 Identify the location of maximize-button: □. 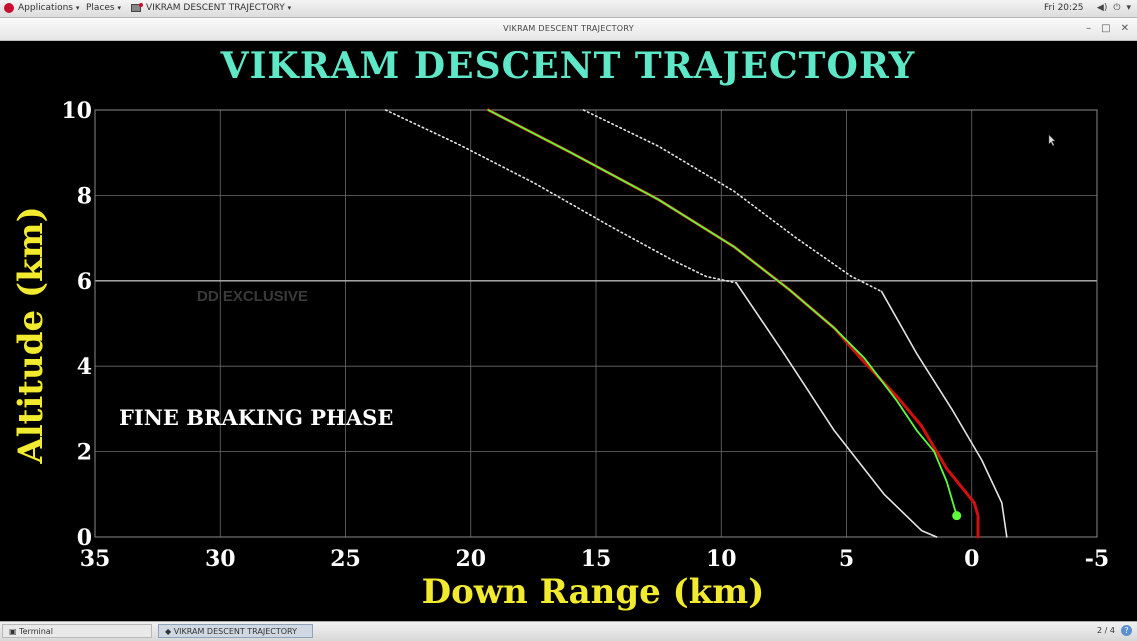
(1106, 28).